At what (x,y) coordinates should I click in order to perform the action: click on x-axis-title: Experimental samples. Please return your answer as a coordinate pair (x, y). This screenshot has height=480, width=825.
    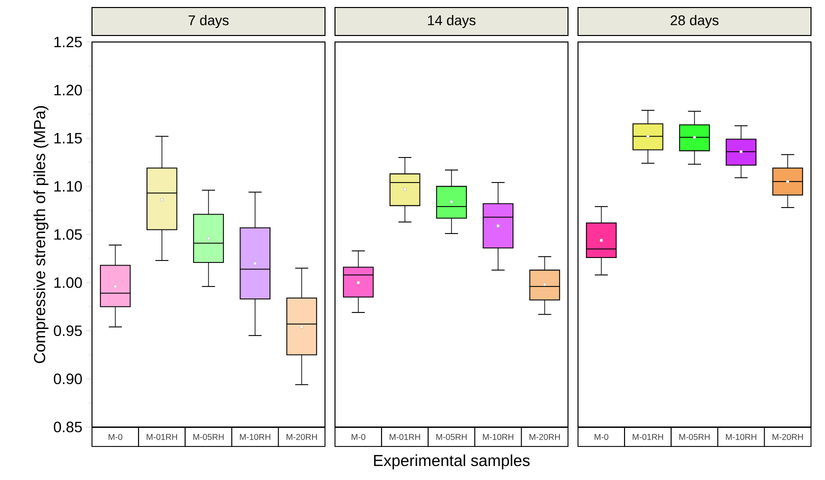
    Looking at the image, I should click on (452, 462).